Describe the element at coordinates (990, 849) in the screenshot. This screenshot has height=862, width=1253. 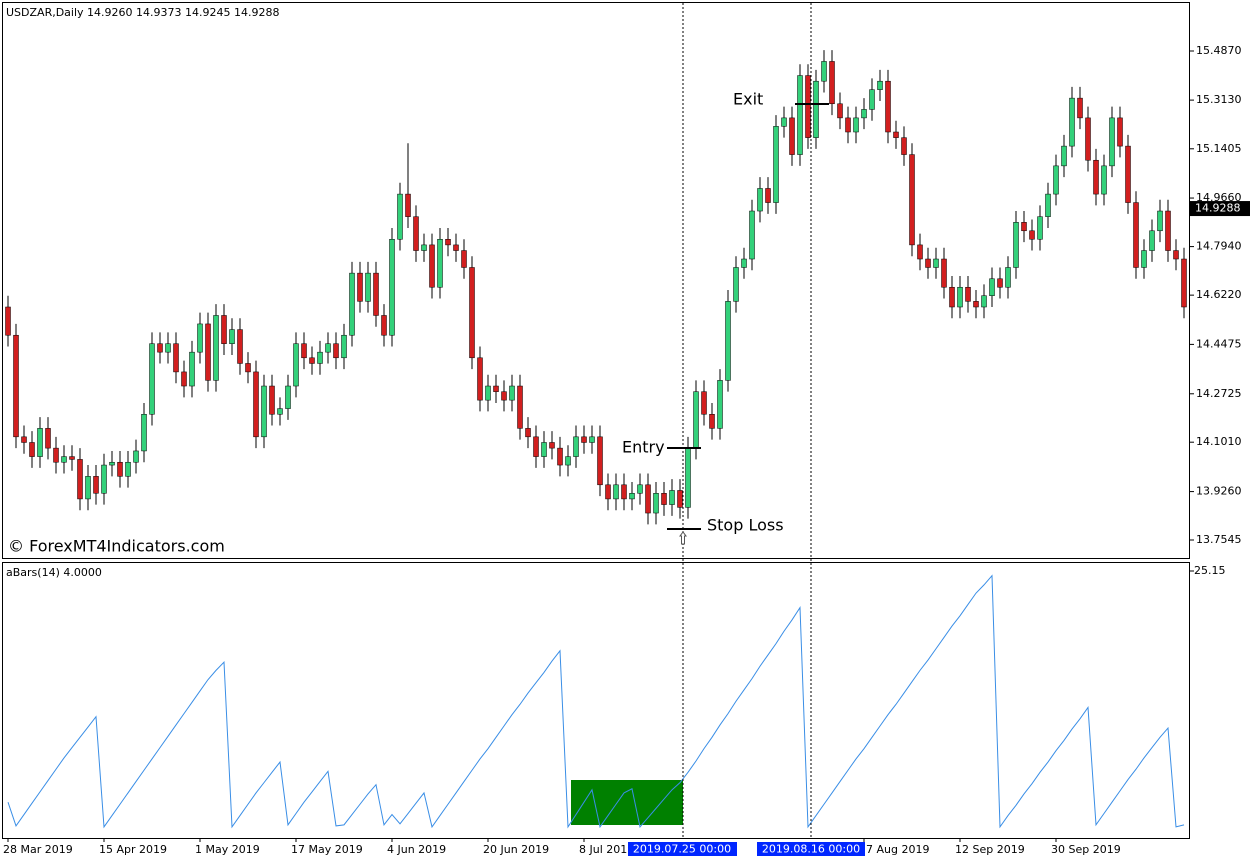
I see `x-tick-label: 12 Sep 2019` at that location.